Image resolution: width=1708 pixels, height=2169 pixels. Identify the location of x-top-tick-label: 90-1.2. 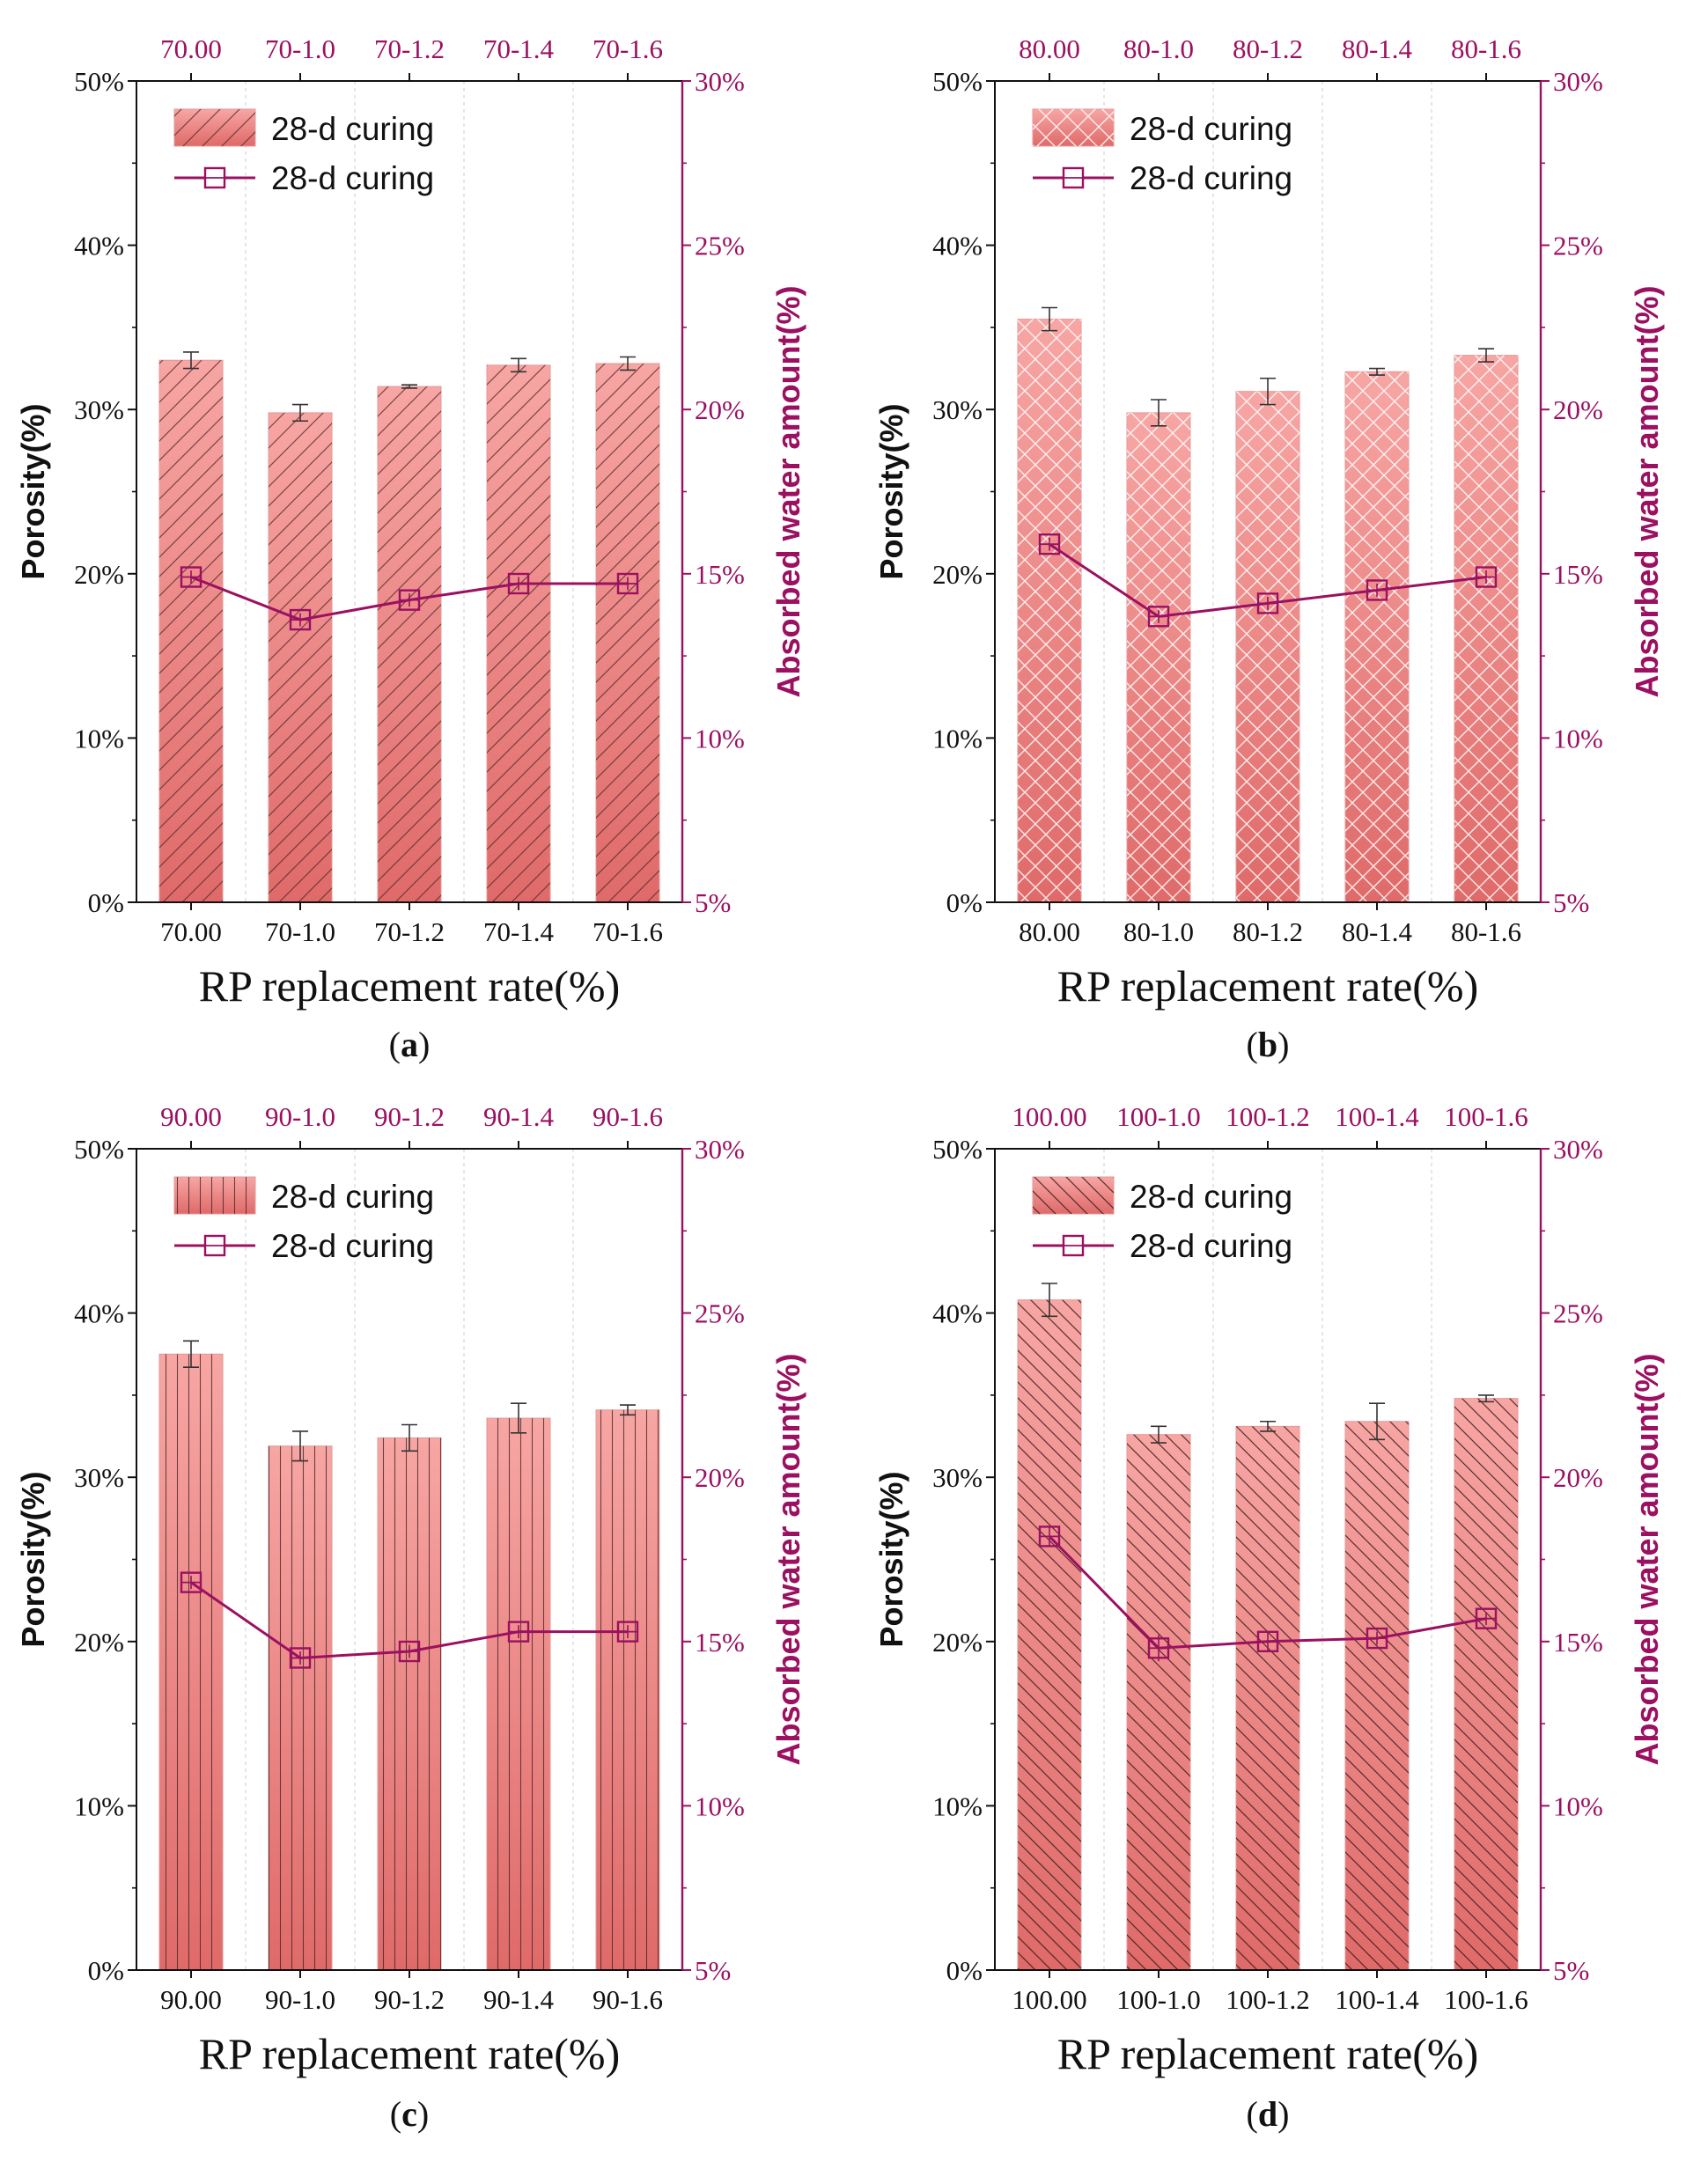
(409, 1116).